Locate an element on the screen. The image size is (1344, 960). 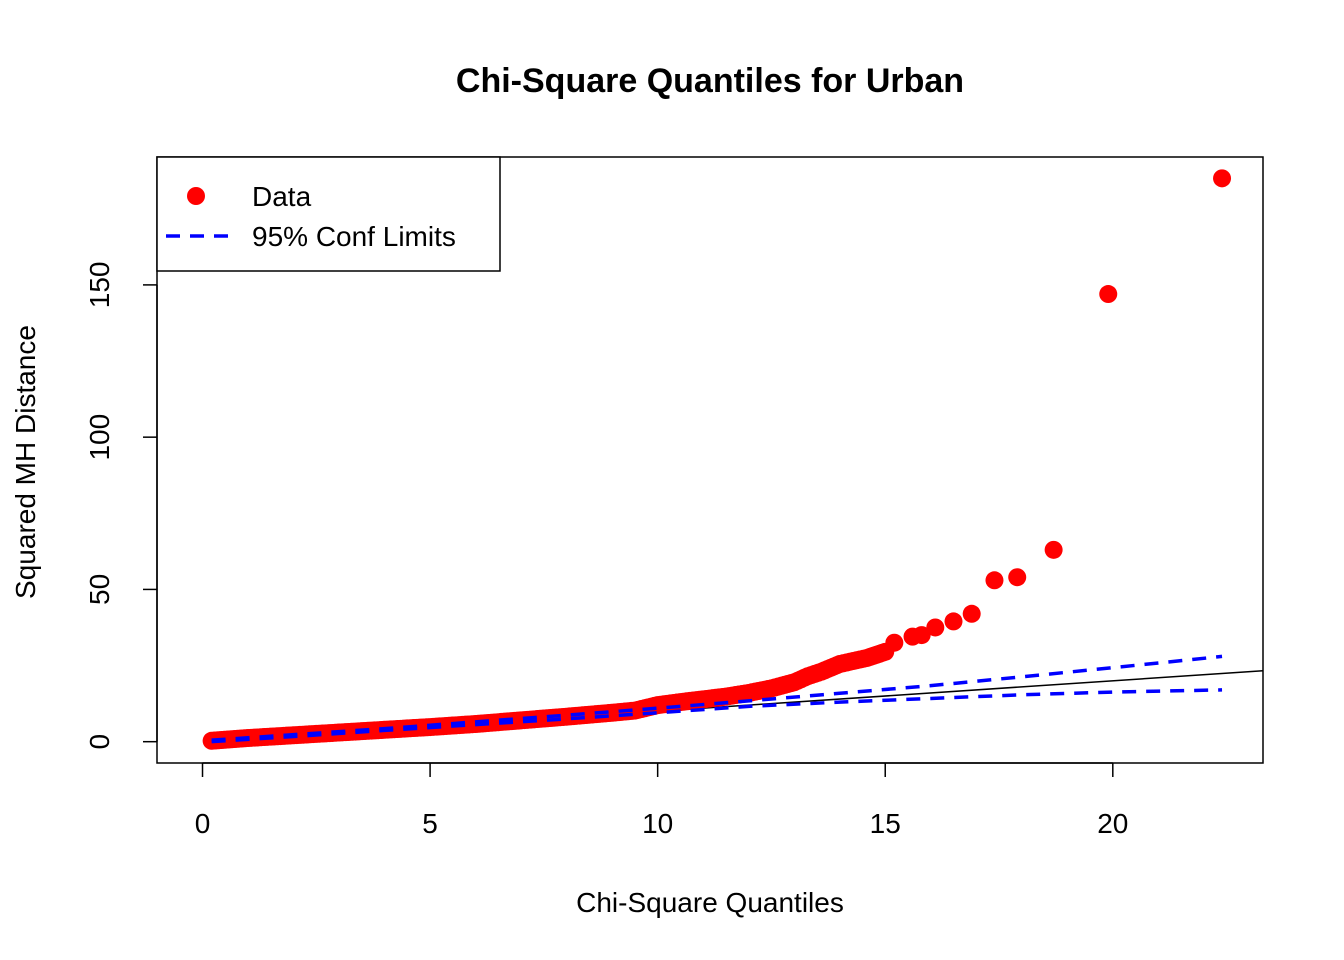
y-axis-label: Squared MH Distance is located at coordinates (25, 462).